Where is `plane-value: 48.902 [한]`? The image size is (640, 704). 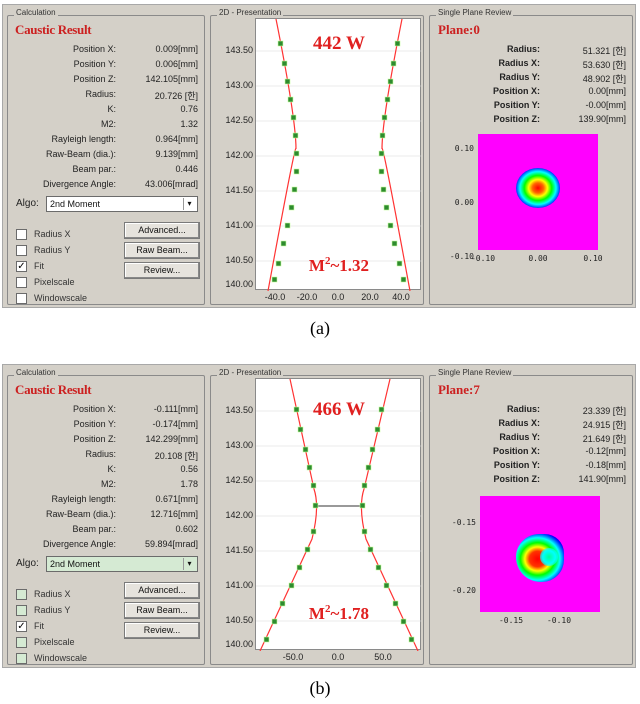
plane-value: 48.902 [한] is located at coordinates (604, 79).